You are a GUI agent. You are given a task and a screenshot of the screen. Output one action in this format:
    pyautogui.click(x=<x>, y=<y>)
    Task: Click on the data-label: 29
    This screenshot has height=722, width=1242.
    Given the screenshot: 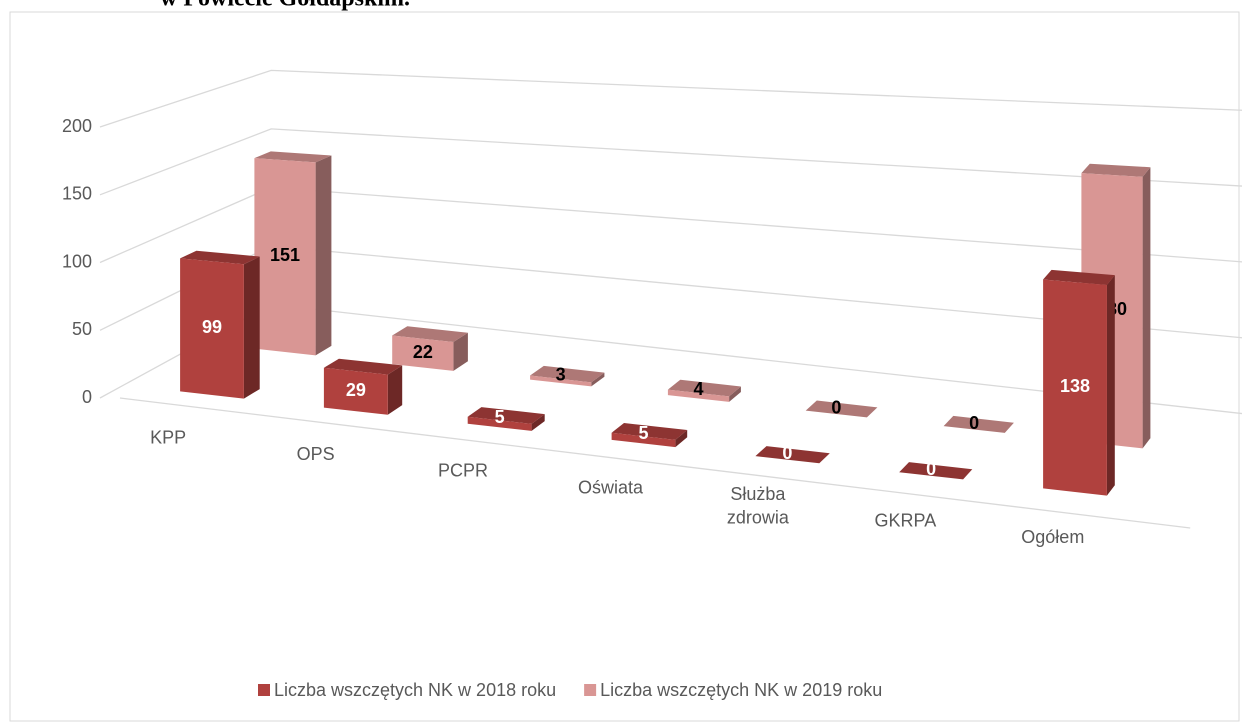 What is the action you would take?
    pyautogui.click(x=356, y=390)
    